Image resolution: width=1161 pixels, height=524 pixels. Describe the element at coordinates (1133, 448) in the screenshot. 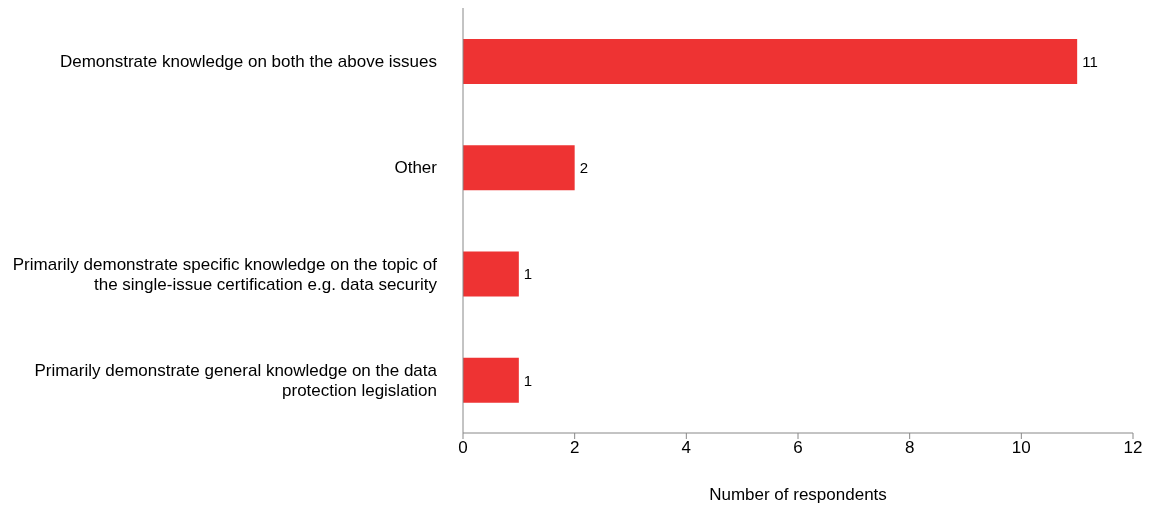

I see `x-tick-label: 12` at that location.